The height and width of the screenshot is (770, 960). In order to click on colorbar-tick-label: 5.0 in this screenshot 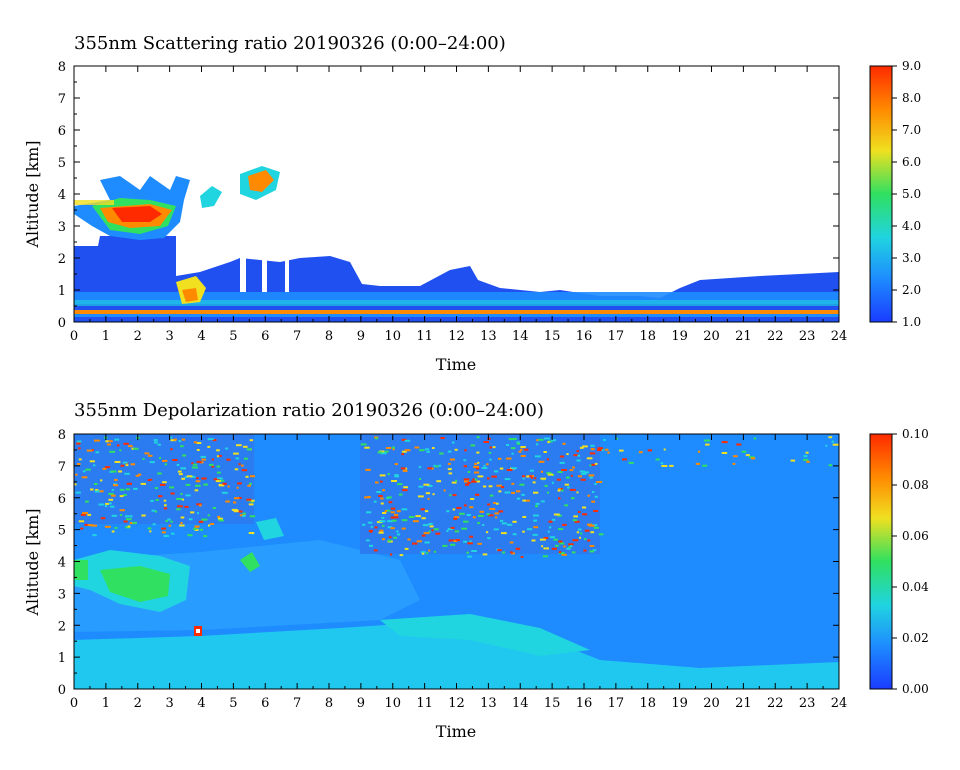, I will do `click(911, 194)`.